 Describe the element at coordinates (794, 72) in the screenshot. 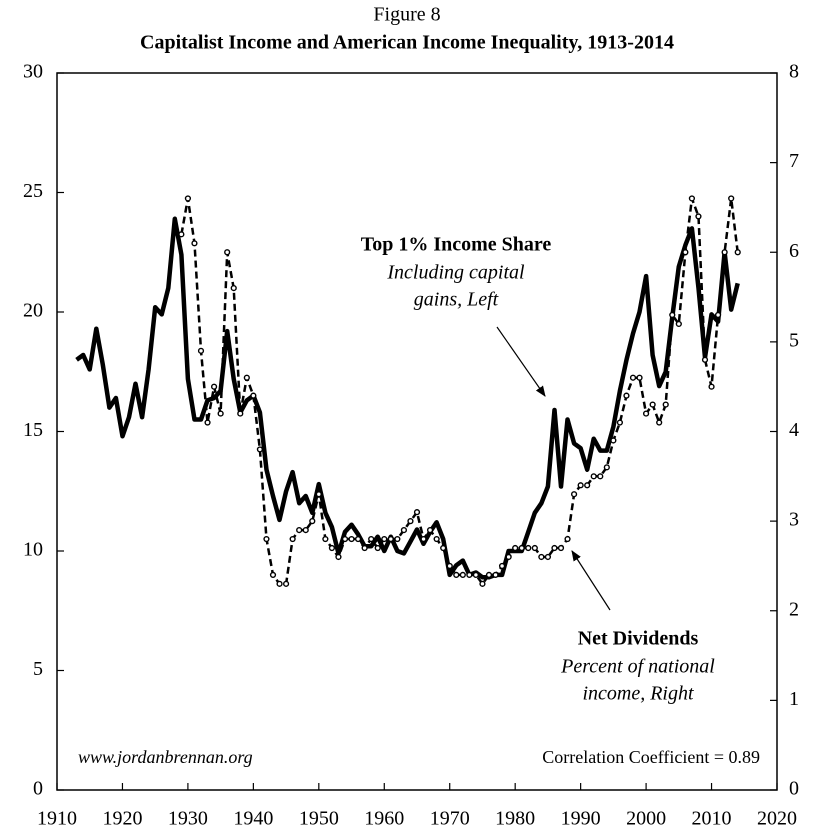

I see `y2-tick-label: 8` at that location.